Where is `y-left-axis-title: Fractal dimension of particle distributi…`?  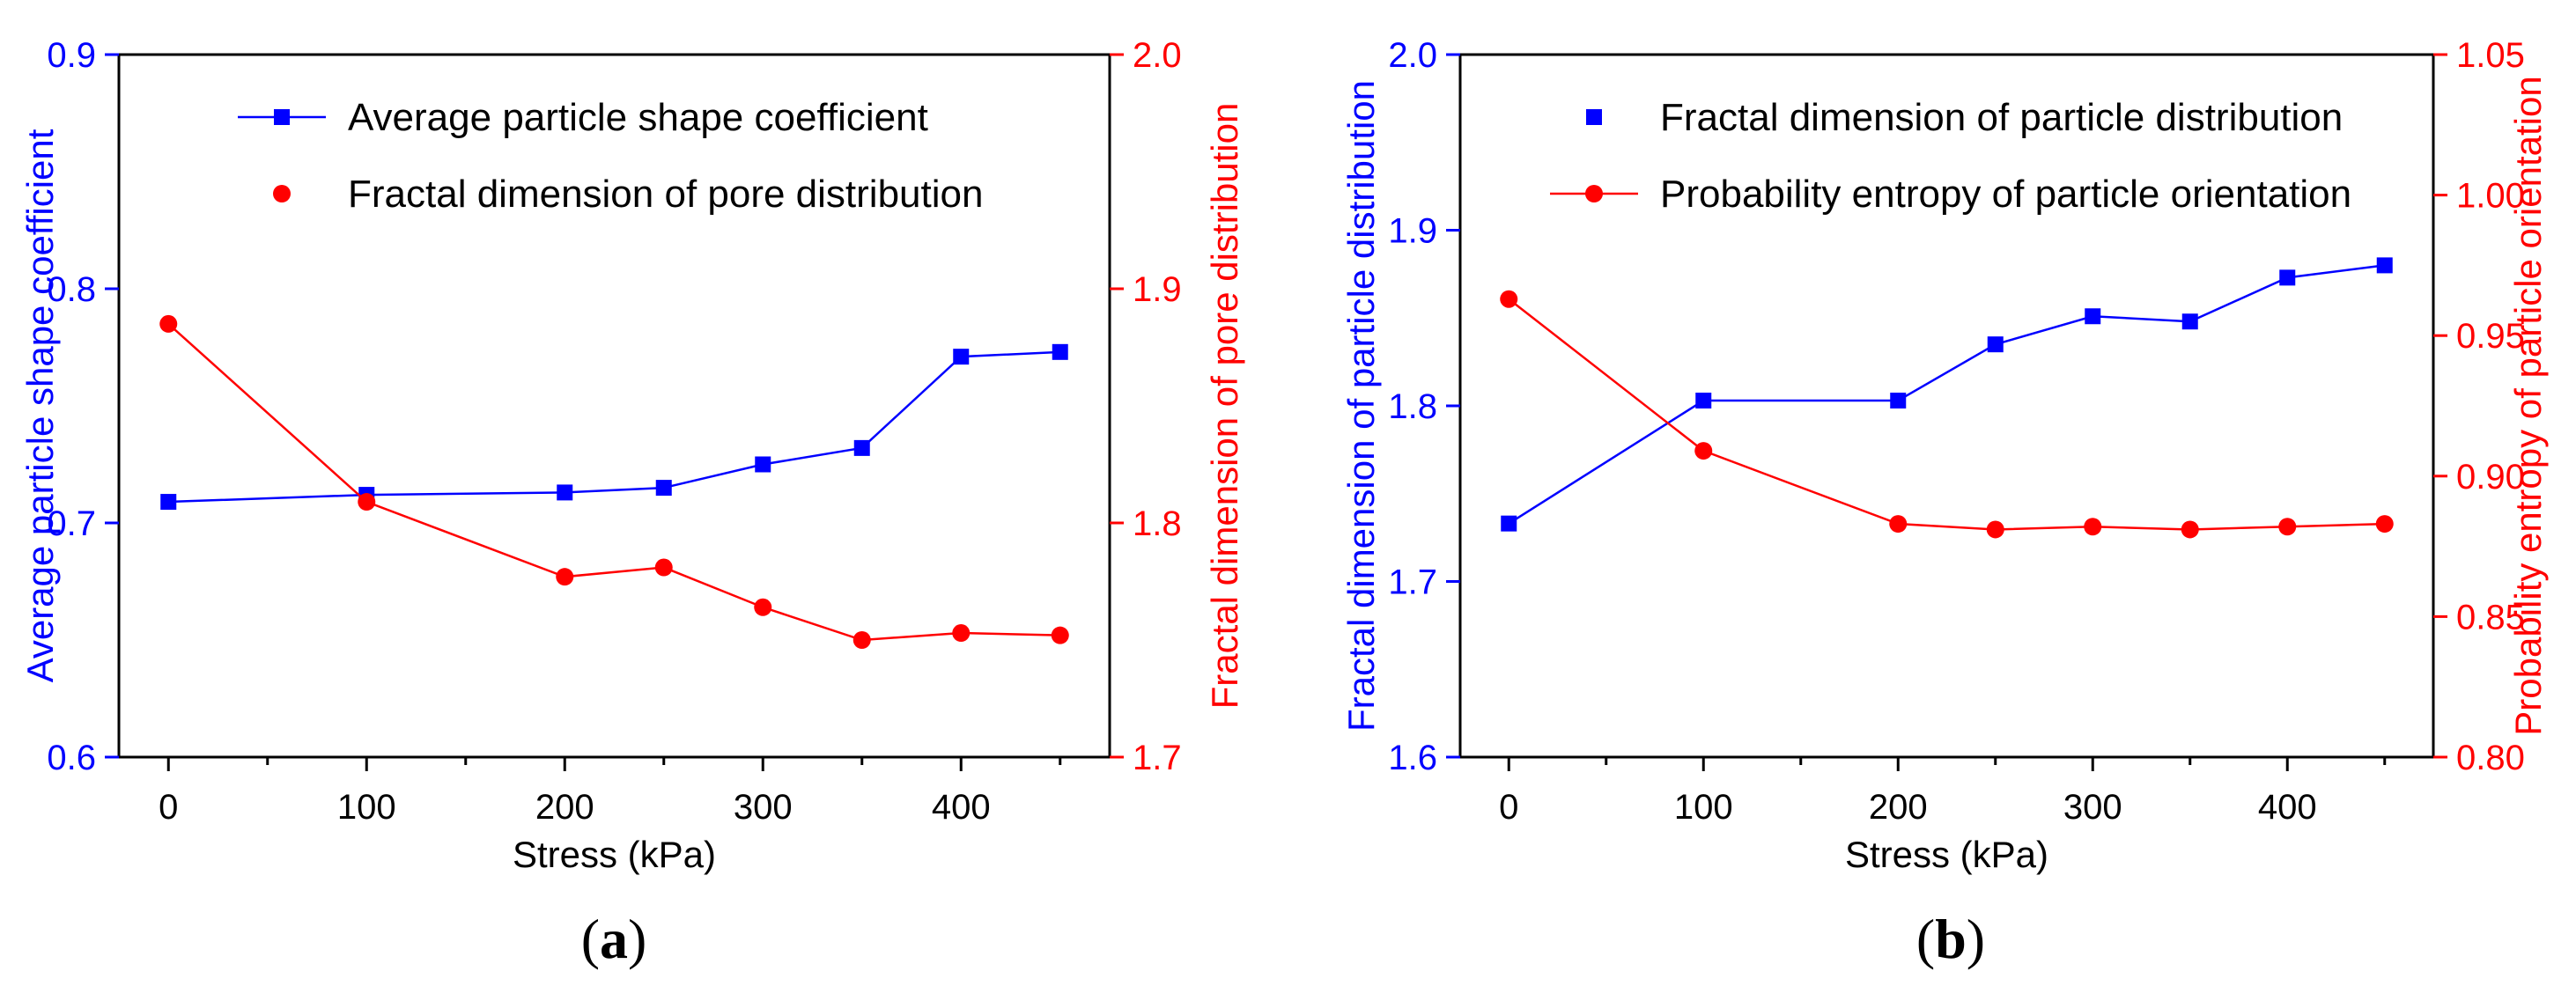 y-left-axis-title: Fractal dimension of particle distributi… is located at coordinates (1361, 406).